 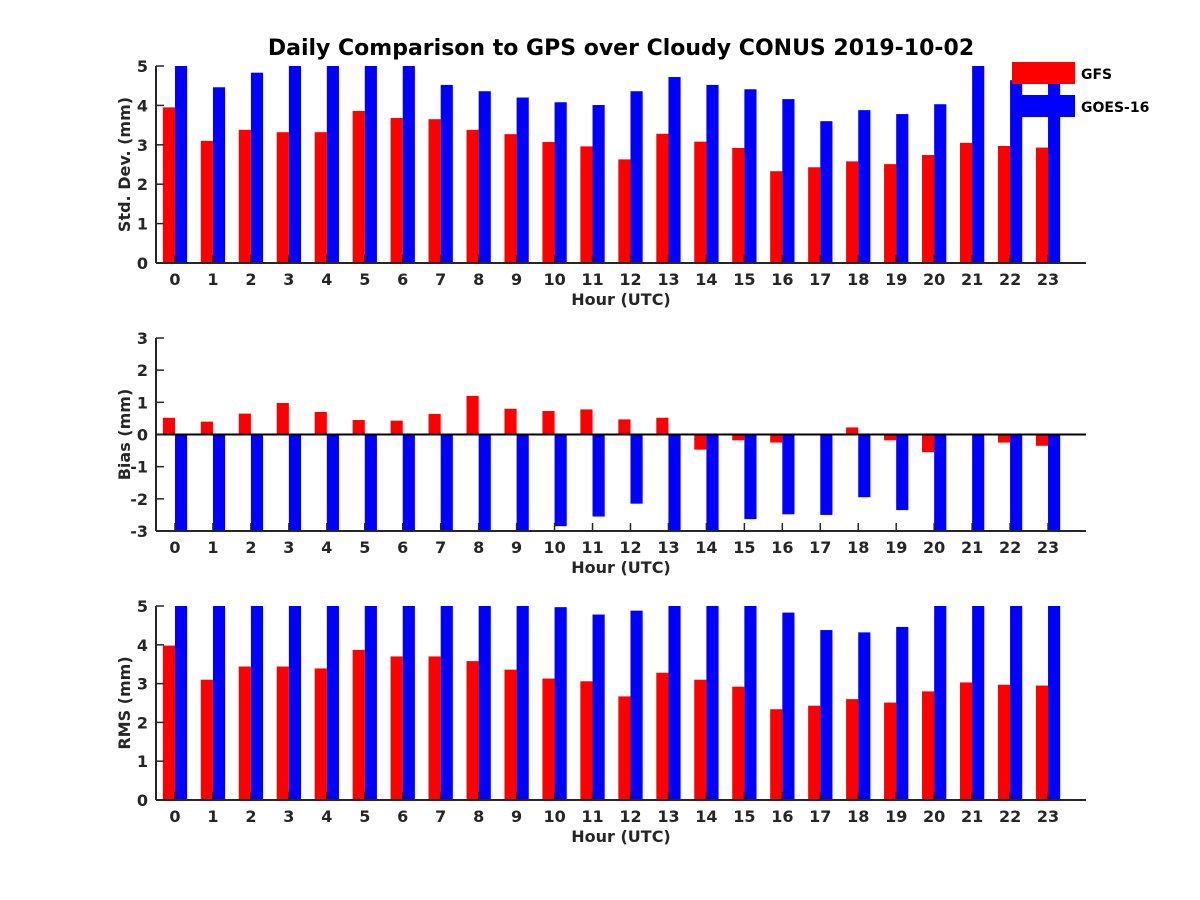 I want to click on x-tick-label: 0, so click(x=174, y=547).